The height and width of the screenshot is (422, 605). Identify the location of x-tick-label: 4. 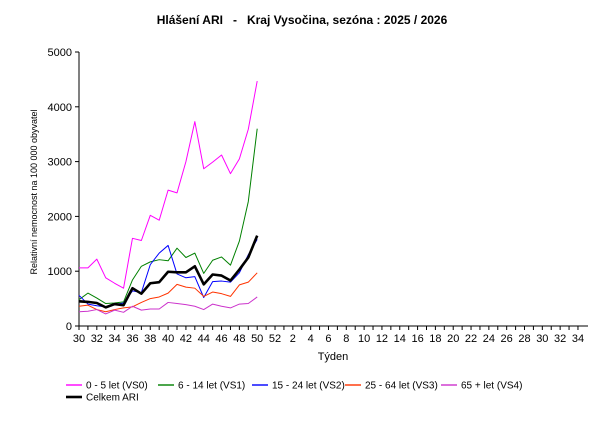
(311, 339).